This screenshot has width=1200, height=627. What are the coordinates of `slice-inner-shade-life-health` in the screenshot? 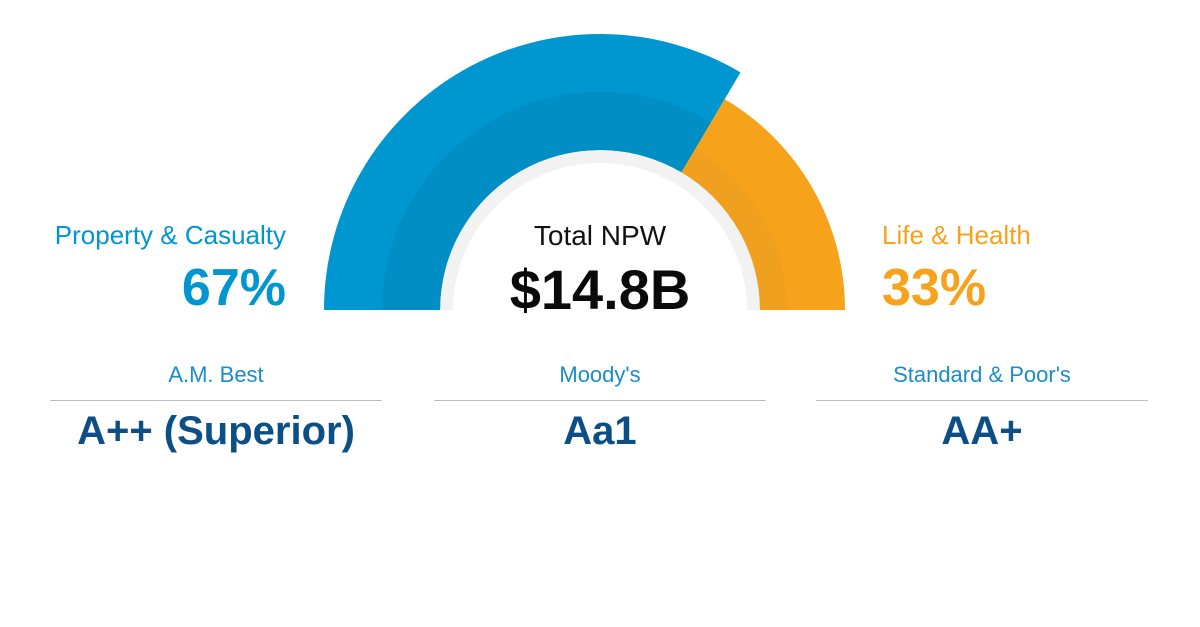 It's located at (734, 229).